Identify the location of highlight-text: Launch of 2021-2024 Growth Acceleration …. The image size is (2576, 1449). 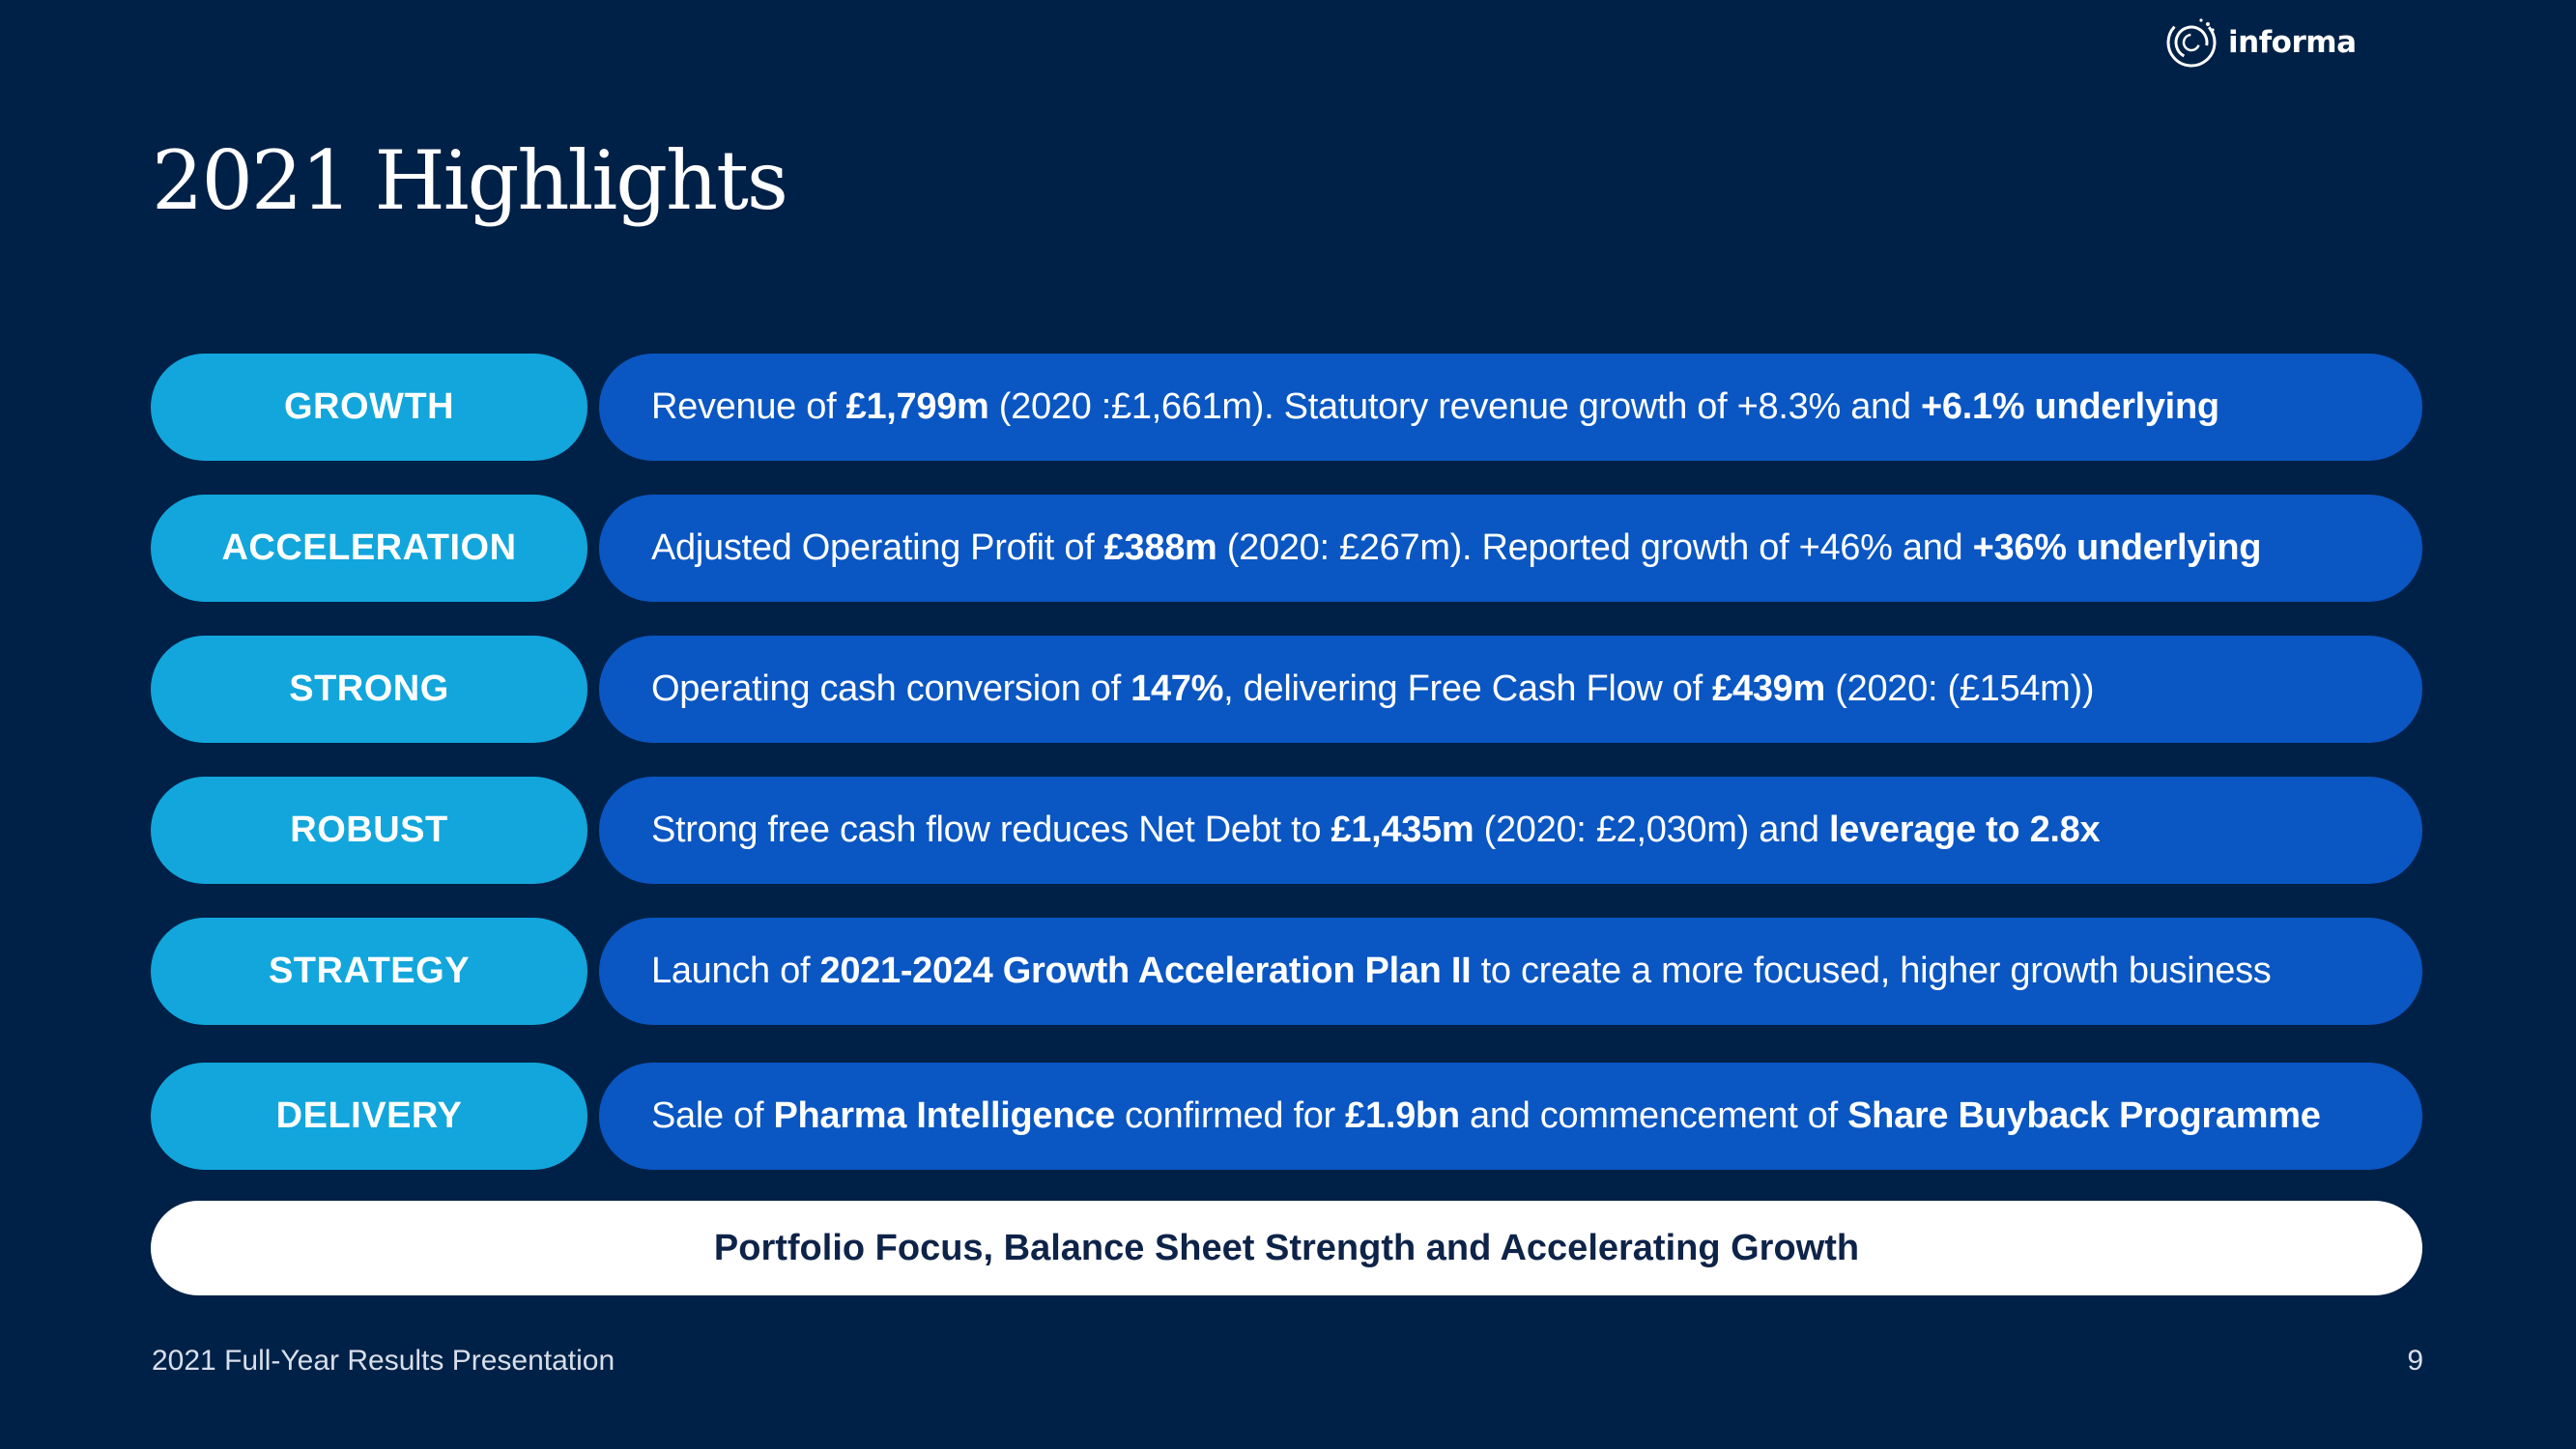
(1511, 971).